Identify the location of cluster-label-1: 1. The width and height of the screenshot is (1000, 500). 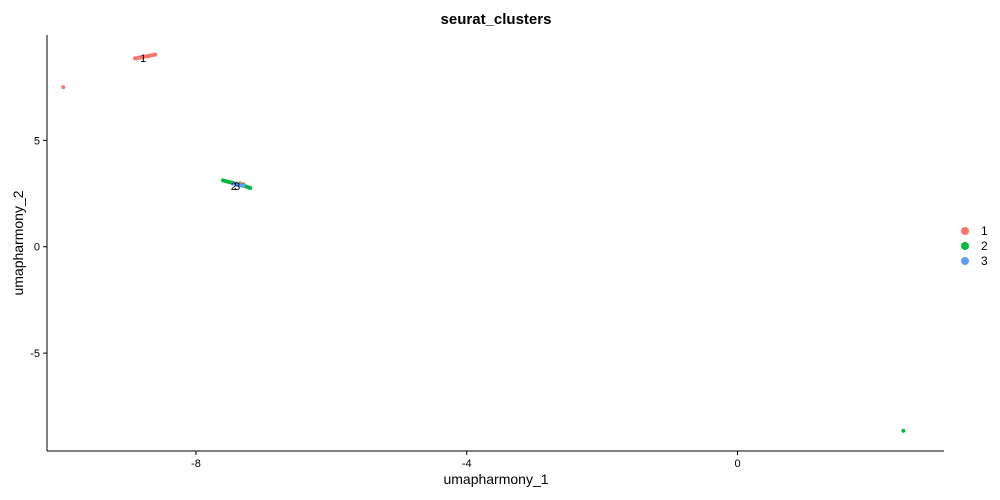
(143, 59).